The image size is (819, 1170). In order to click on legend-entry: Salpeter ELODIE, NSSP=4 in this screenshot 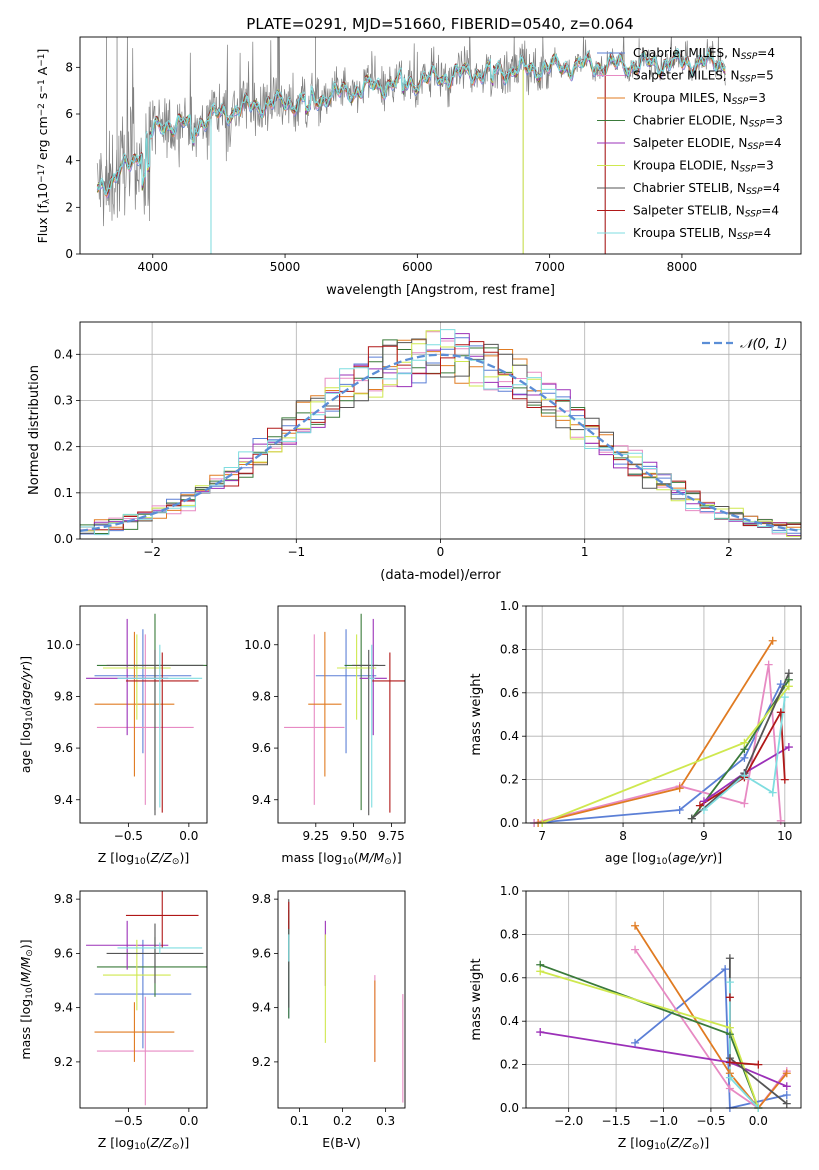, I will do `click(707, 144)`.